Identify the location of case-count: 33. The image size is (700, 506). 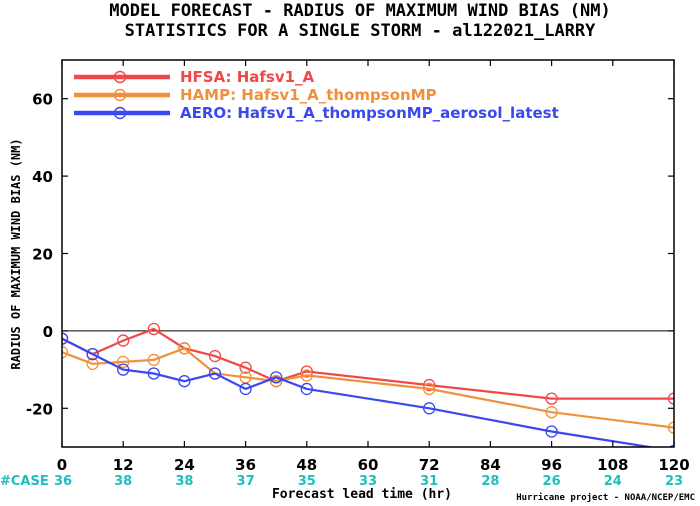
(368, 481).